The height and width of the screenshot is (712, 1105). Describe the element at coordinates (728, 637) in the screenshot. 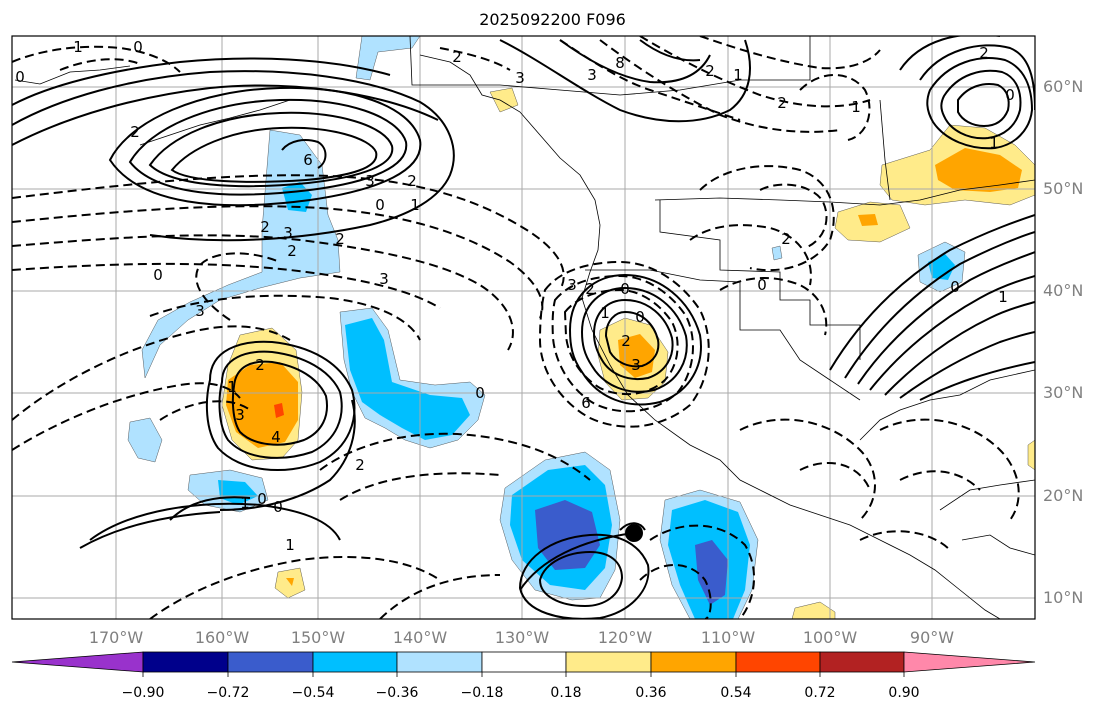

I see `lon-label: 110°W` at that location.